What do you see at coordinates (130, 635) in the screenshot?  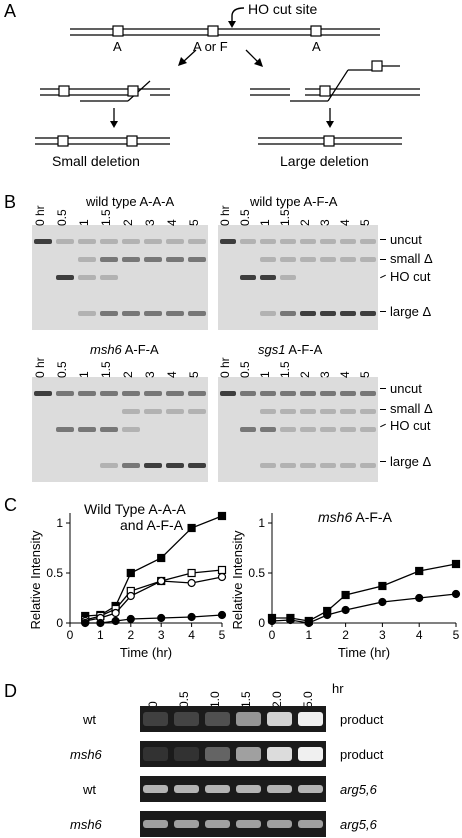 I see `x-tick-label: 2` at bounding box center [130, 635].